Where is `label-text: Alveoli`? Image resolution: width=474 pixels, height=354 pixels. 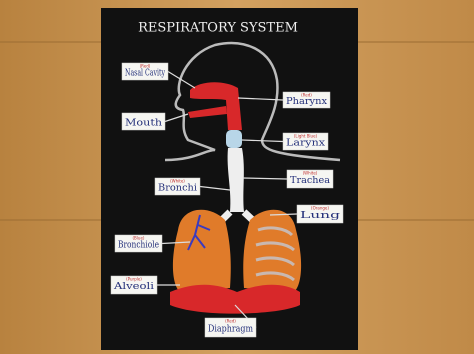
label-text: Alveoli is located at coordinates (133, 287).